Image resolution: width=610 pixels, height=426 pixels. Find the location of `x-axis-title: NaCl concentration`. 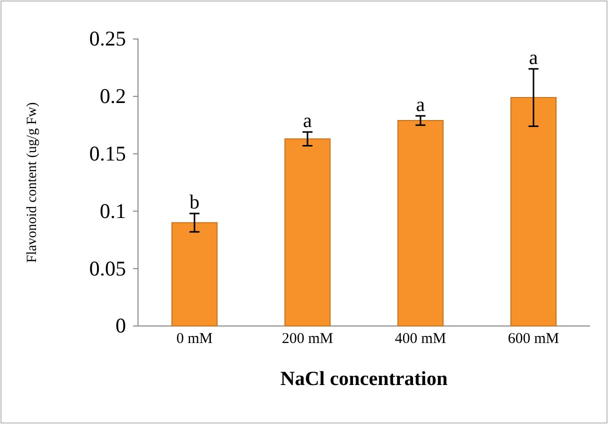

x-axis-title: NaCl concentration is located at coordinates (364, 379).